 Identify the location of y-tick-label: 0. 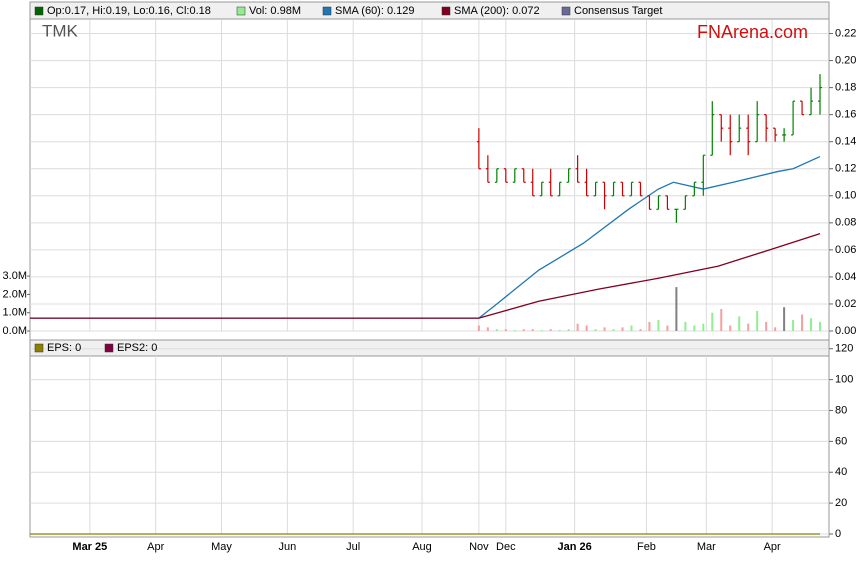
(838, 534).